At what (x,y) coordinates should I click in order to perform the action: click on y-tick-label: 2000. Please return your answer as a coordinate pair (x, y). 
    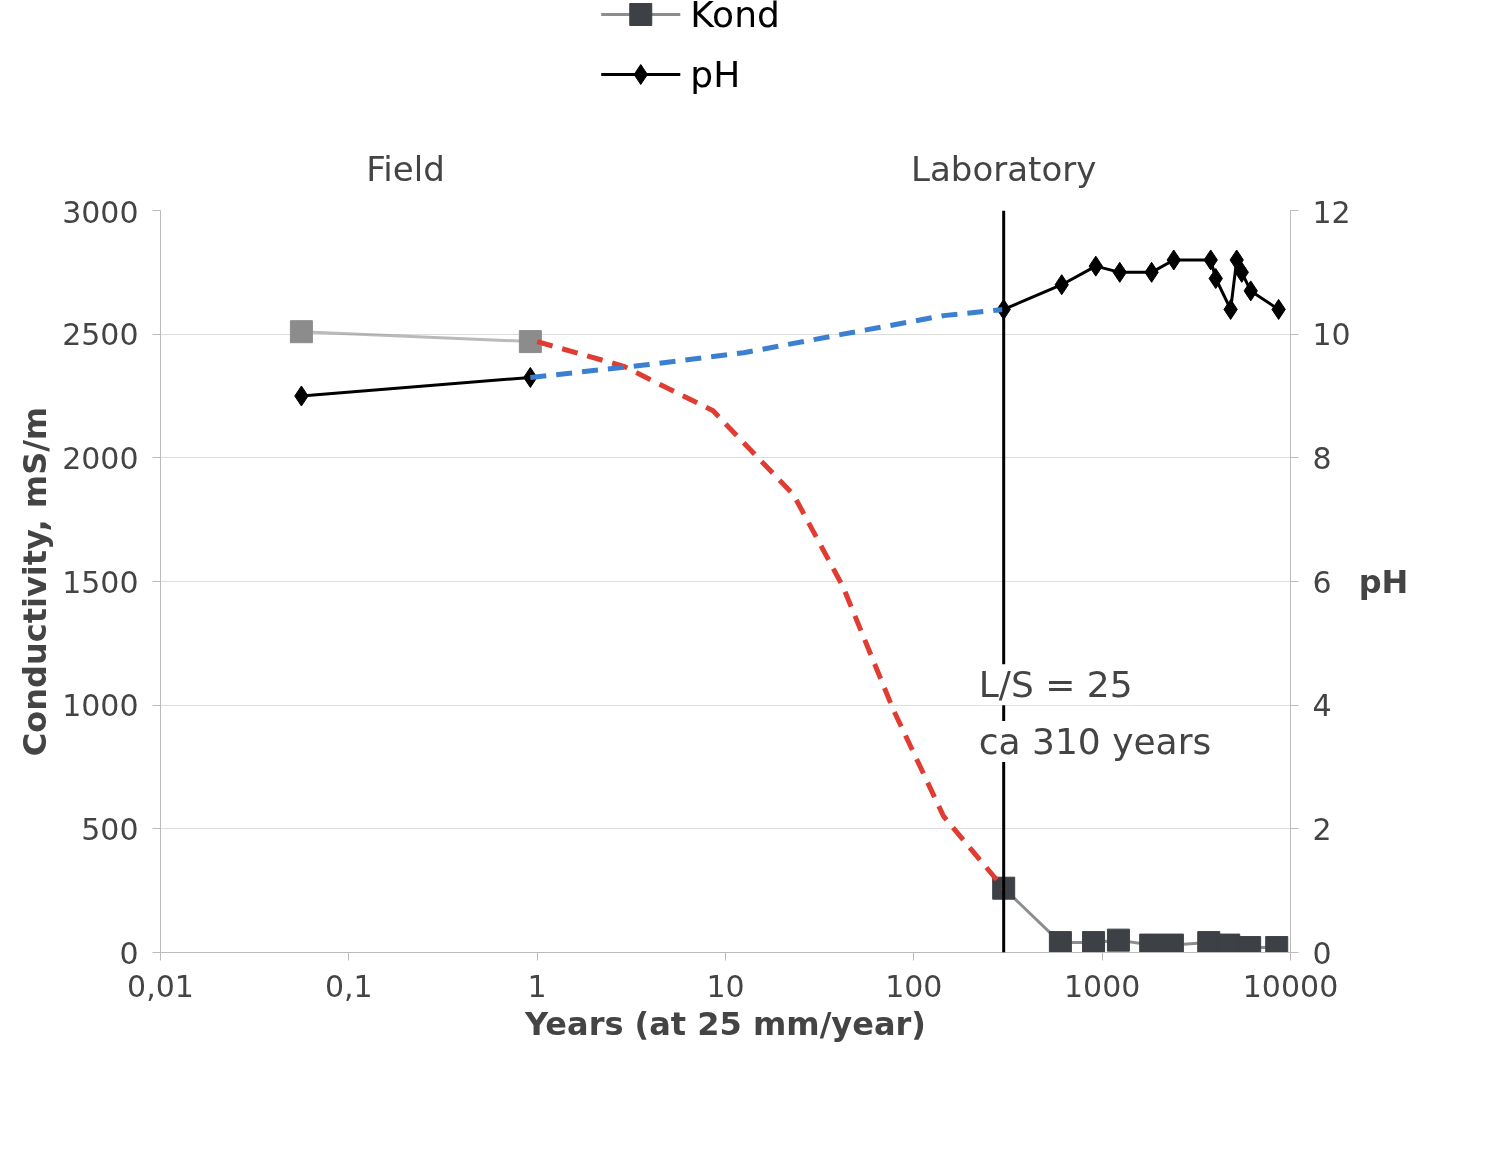
    Looking at the image, I should click on (100, 458).